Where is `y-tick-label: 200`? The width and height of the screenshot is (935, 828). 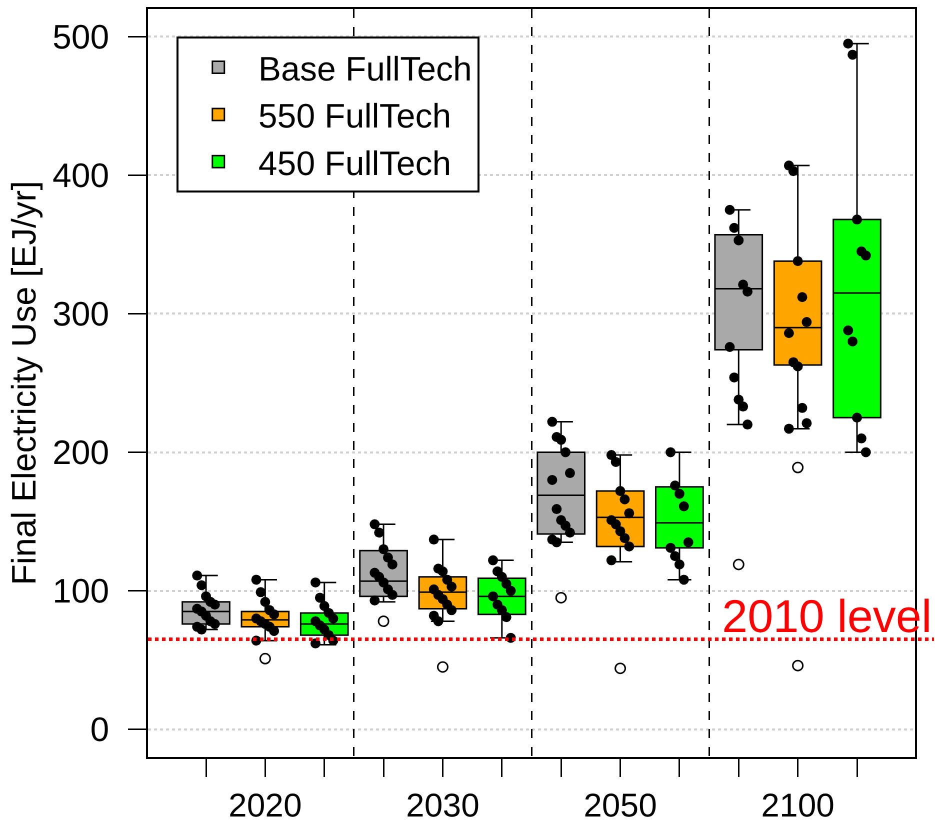
y-tick-label: 200 is located at coordinates (81, 453).